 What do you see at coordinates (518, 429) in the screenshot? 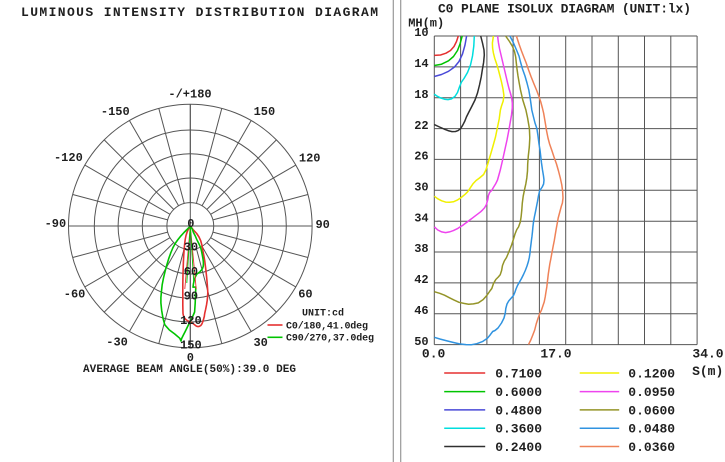
I see `svg-text: 0.3600` at bounding box center [518, 429].